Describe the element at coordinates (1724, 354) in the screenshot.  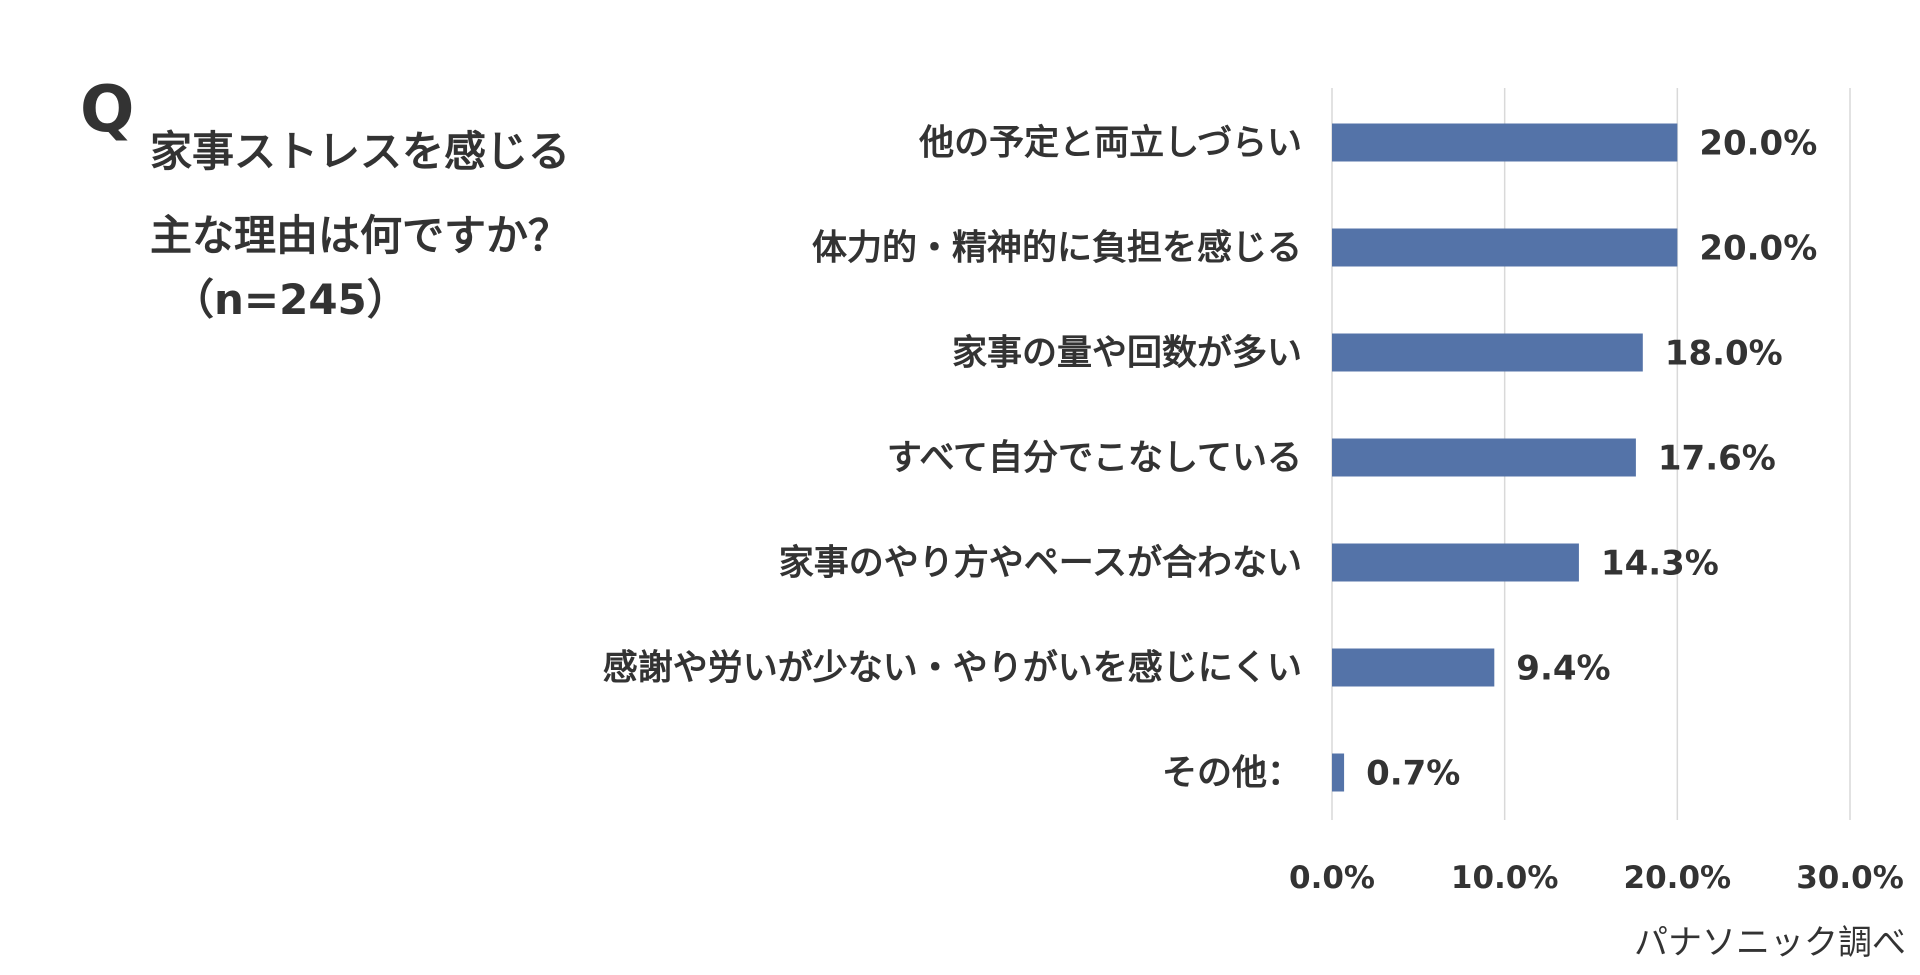
I see `value-label: 18.0%` at that location.